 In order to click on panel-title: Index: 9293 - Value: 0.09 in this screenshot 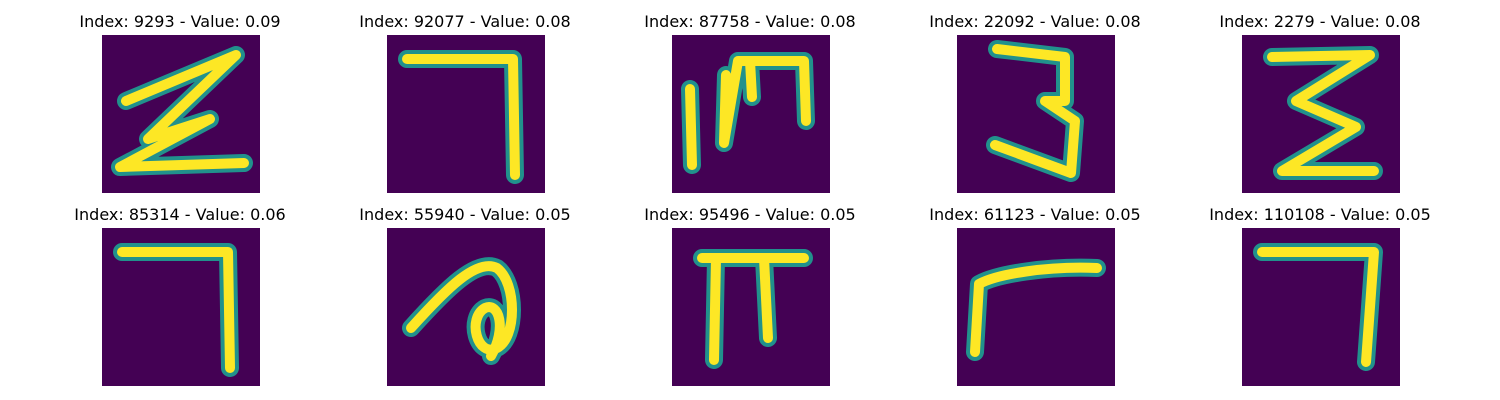, I will do `click(180, 21)`.